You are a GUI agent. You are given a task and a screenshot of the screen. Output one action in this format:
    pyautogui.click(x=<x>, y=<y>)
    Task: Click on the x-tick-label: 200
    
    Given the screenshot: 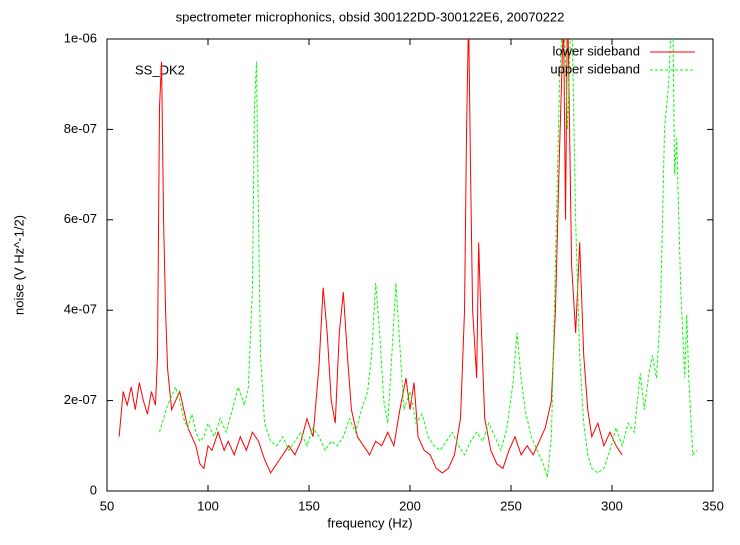 What is the action you would take?
    pyautogui.click(x=410, y=505)
    